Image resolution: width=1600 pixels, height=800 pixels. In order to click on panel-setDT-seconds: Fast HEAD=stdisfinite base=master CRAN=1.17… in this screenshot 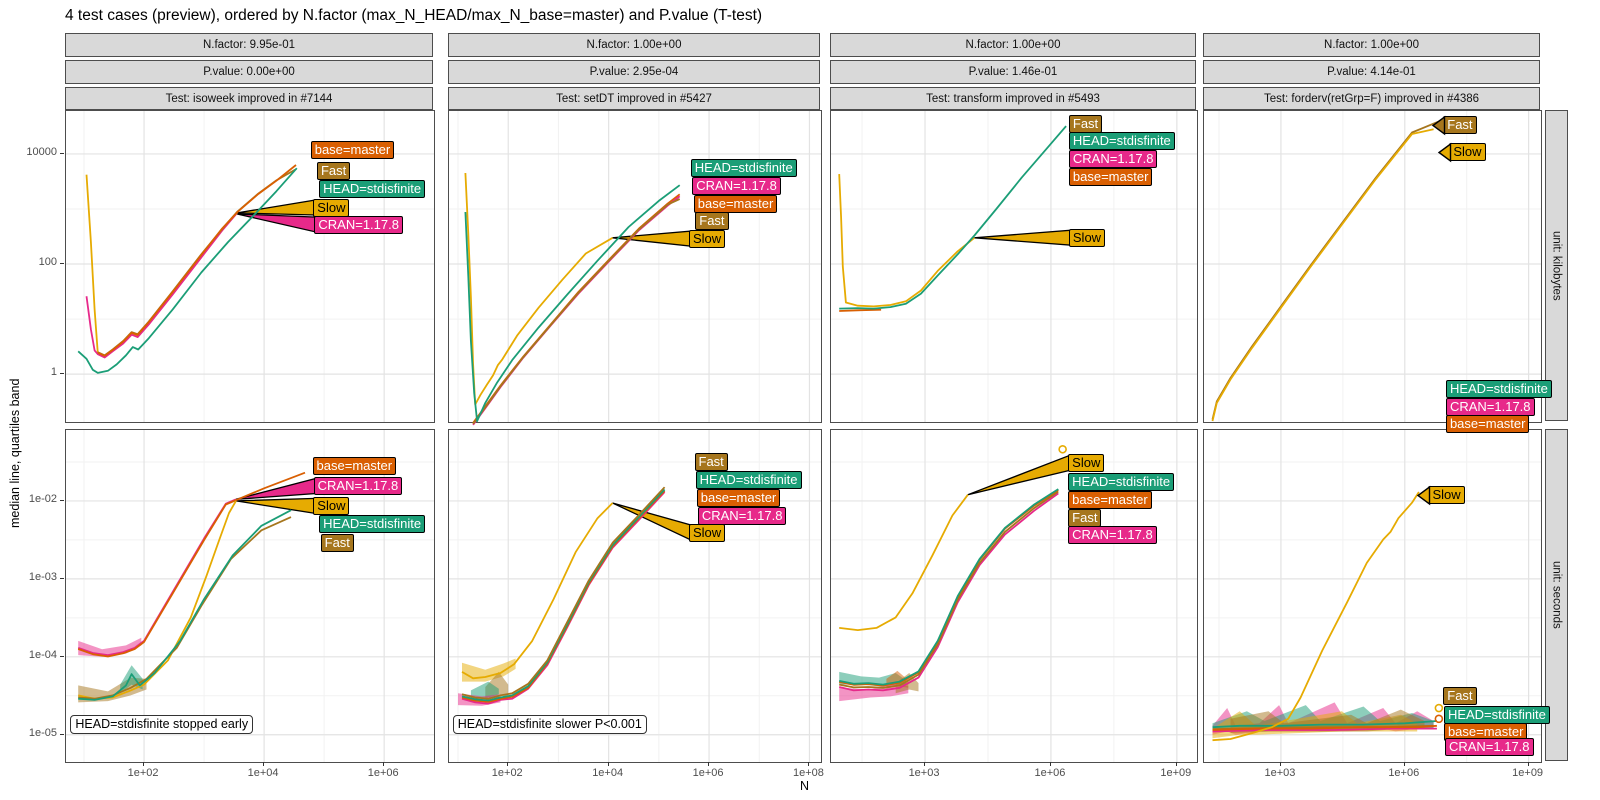, I will do `click(635, 596)`.